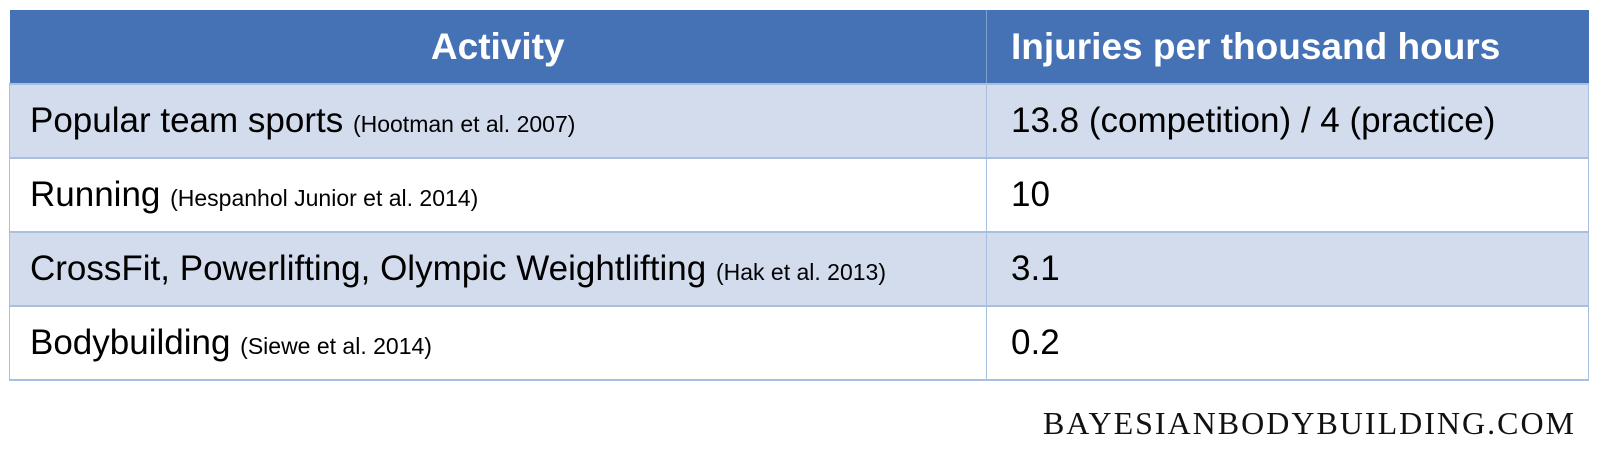 The height and width of the screenshot is (473, 1600). I want to click on activity-citation: (Hootman et al. 2007), so click(464, 124).